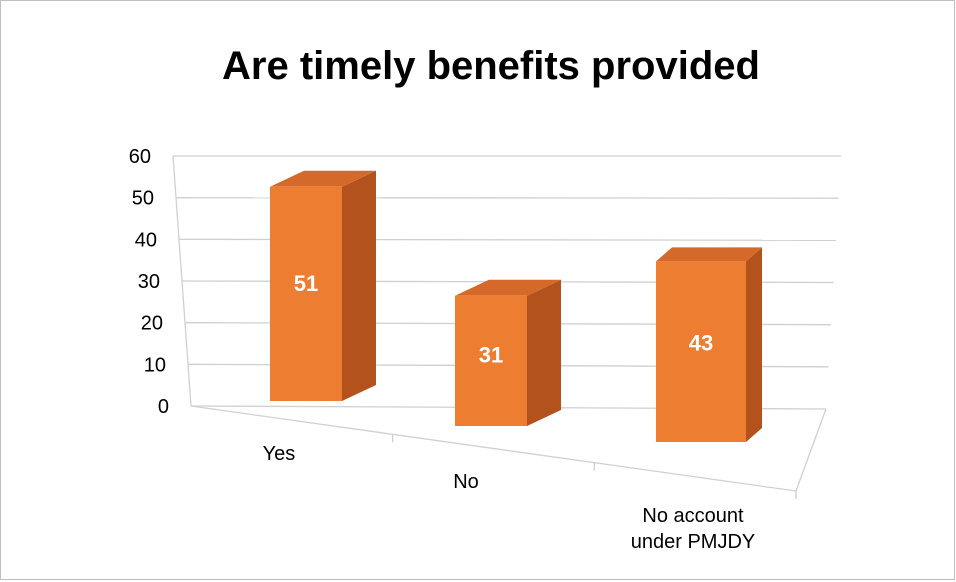 Image resolution: width=956 pixels, height=582 pixels. I want to click on floor-right-edge, so click(811, 450).